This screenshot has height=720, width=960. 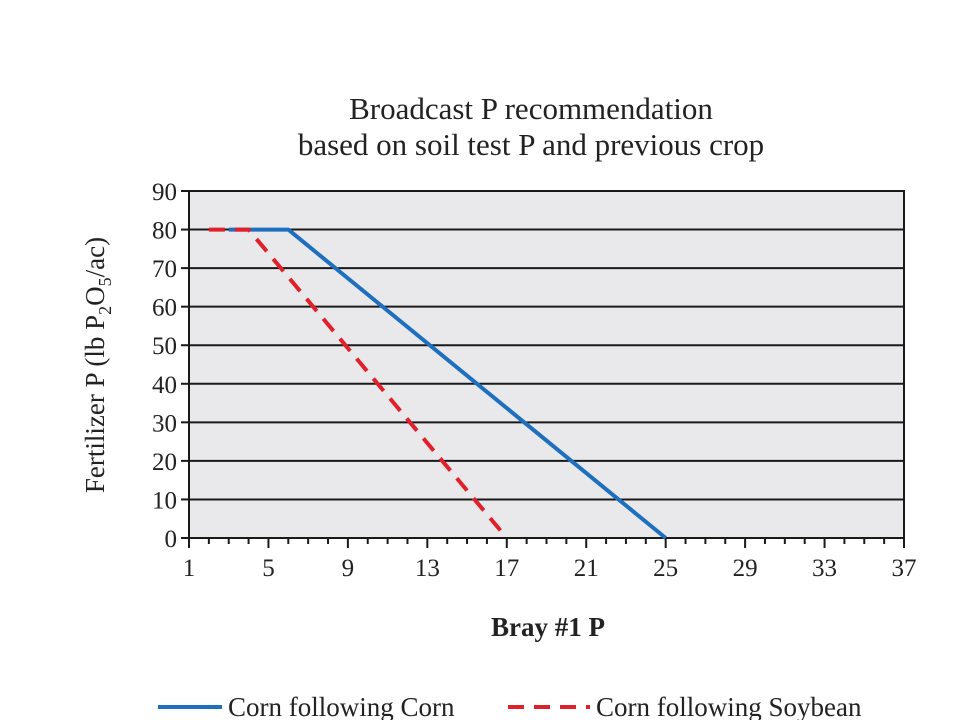 I want to click on y-axis-label-sub-5: 5, so click(x=105, y=281).